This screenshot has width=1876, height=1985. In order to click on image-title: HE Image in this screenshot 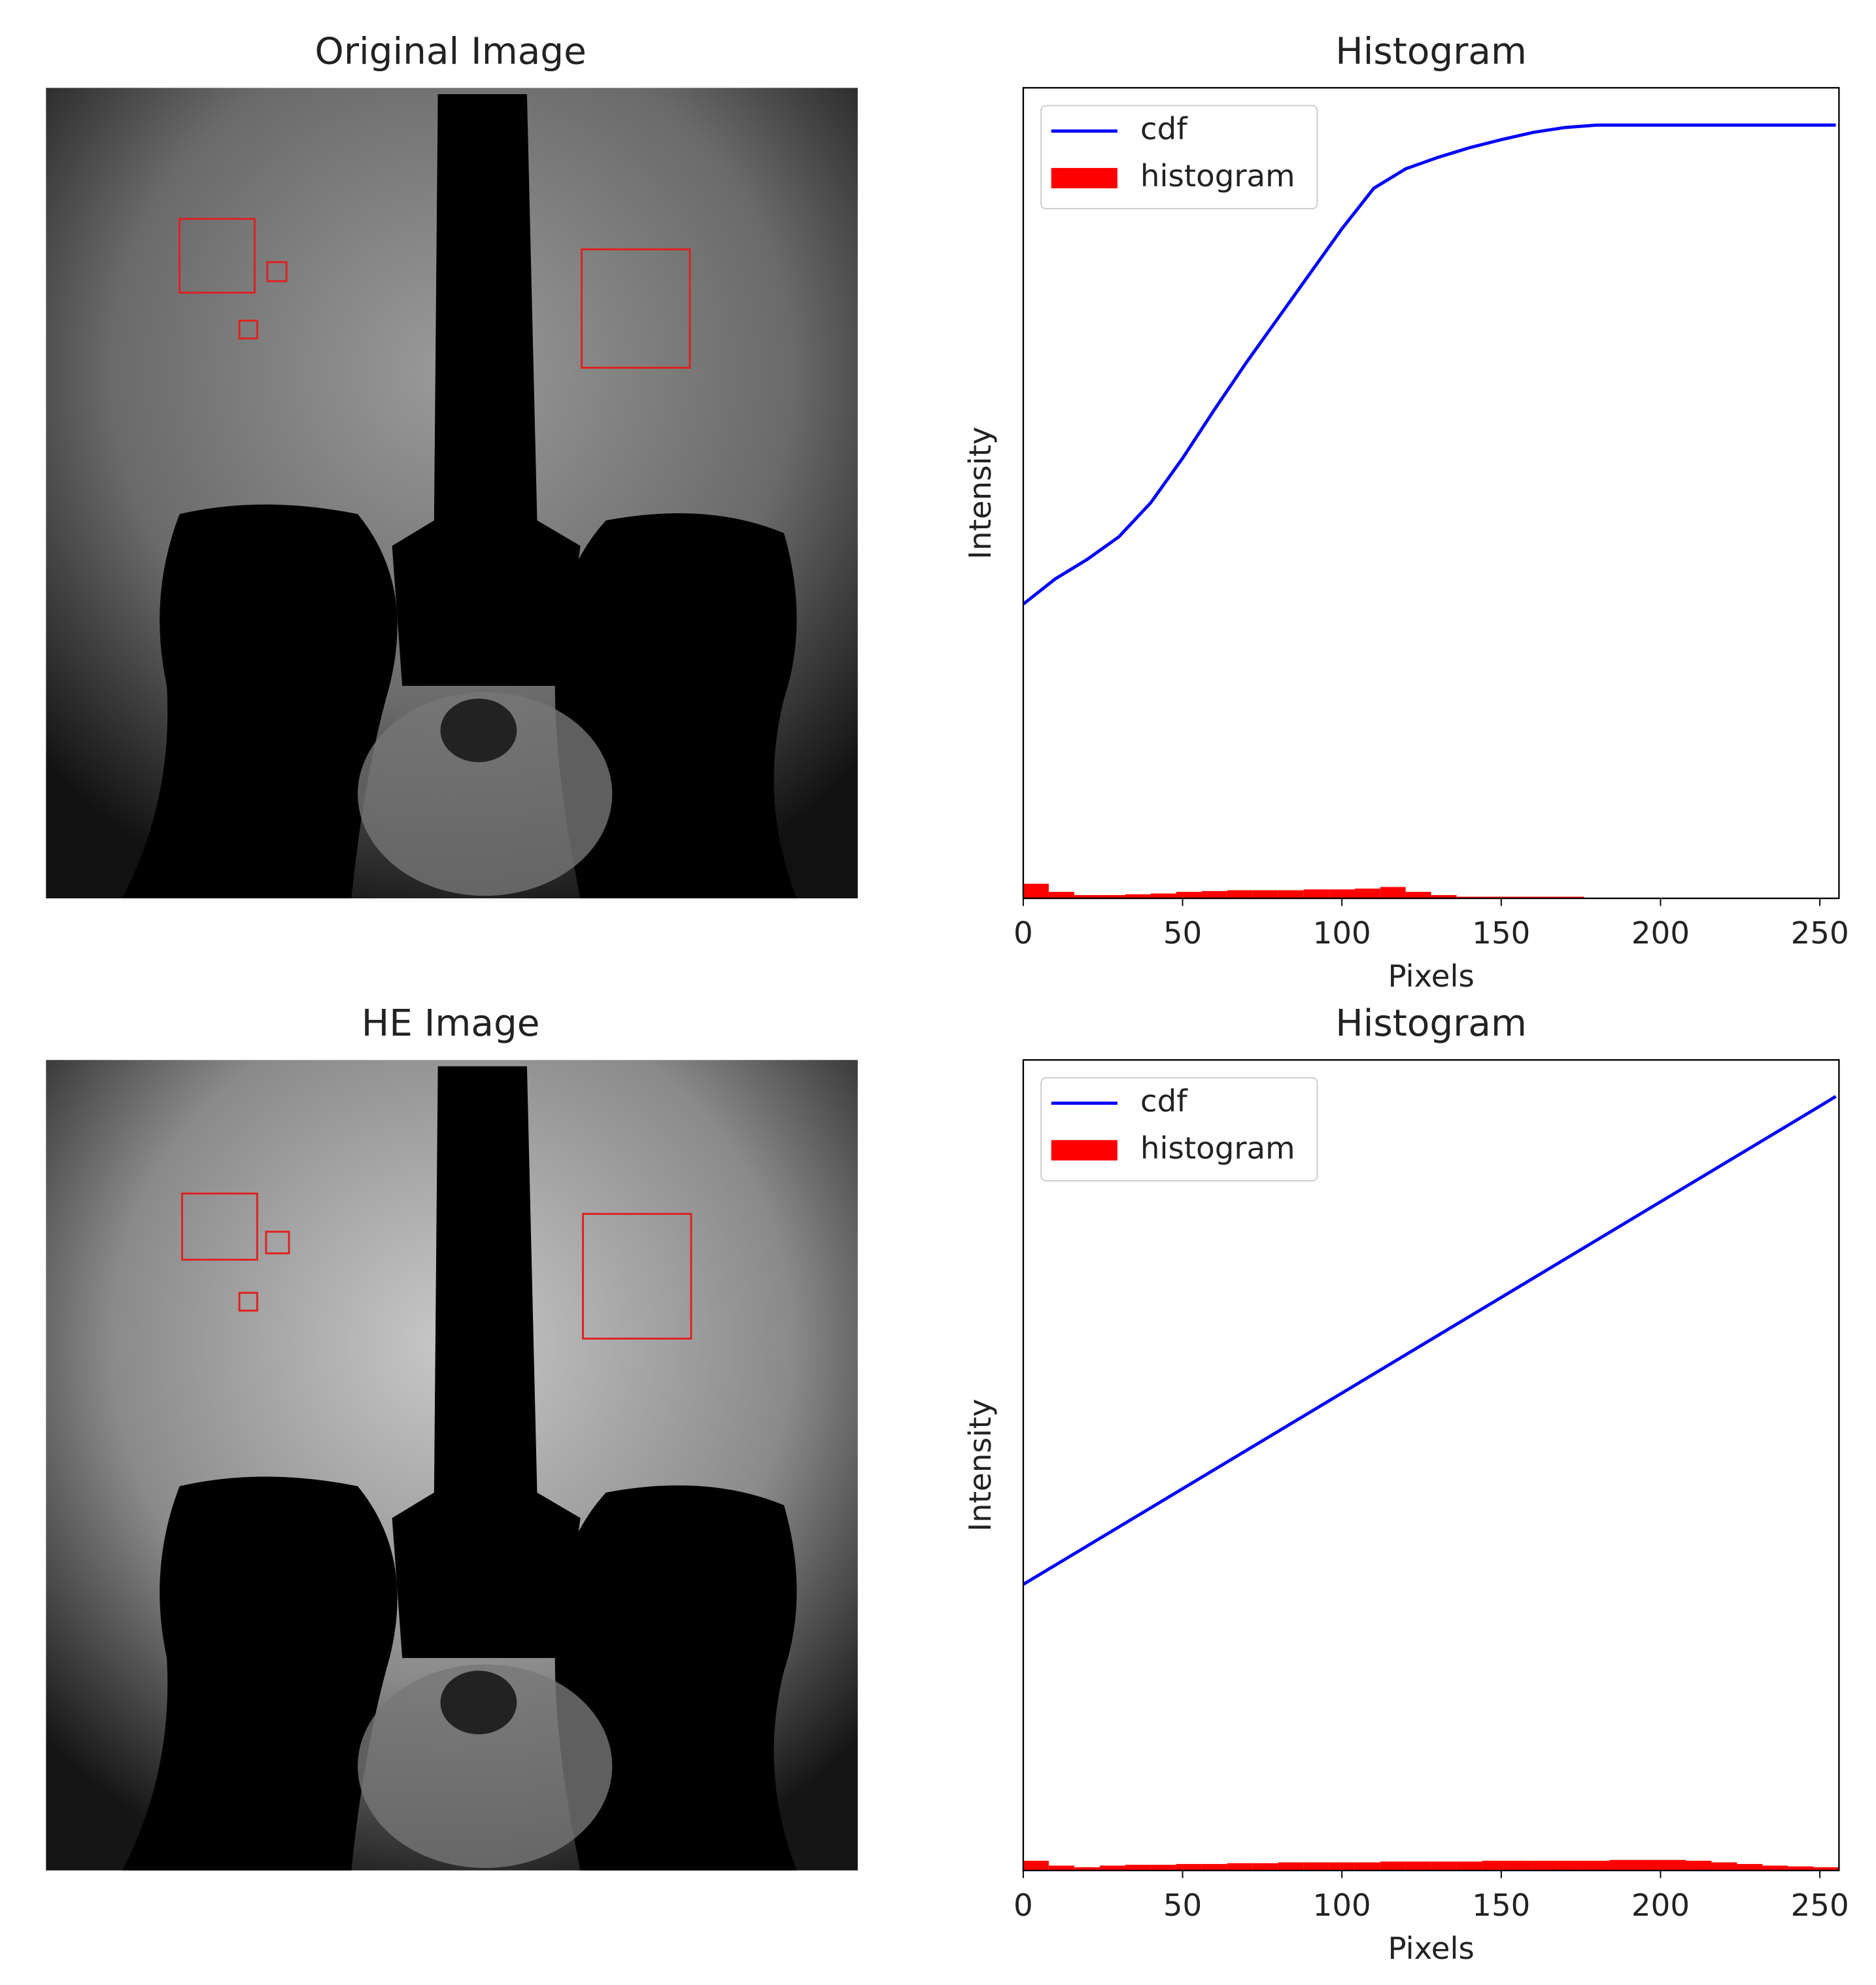, I will do `click(451, 1024)`.